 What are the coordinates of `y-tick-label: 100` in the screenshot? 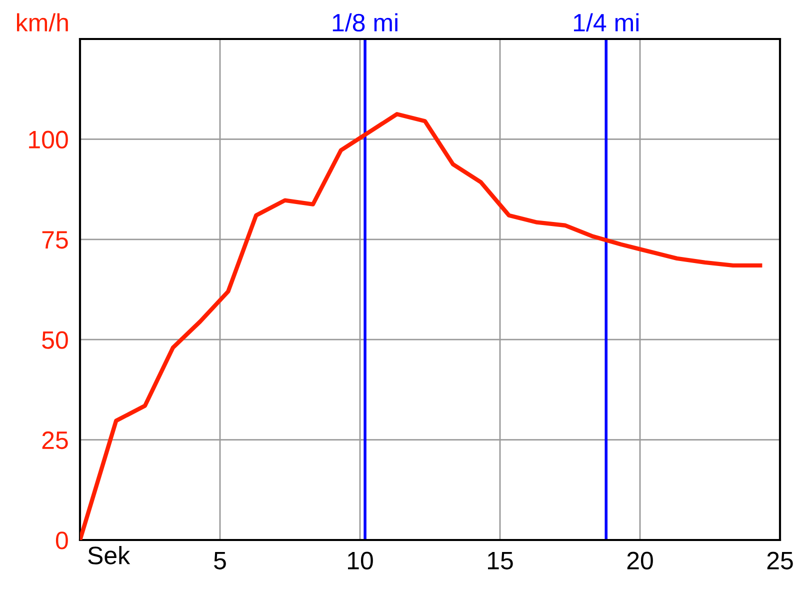 It's located at (48, 139).